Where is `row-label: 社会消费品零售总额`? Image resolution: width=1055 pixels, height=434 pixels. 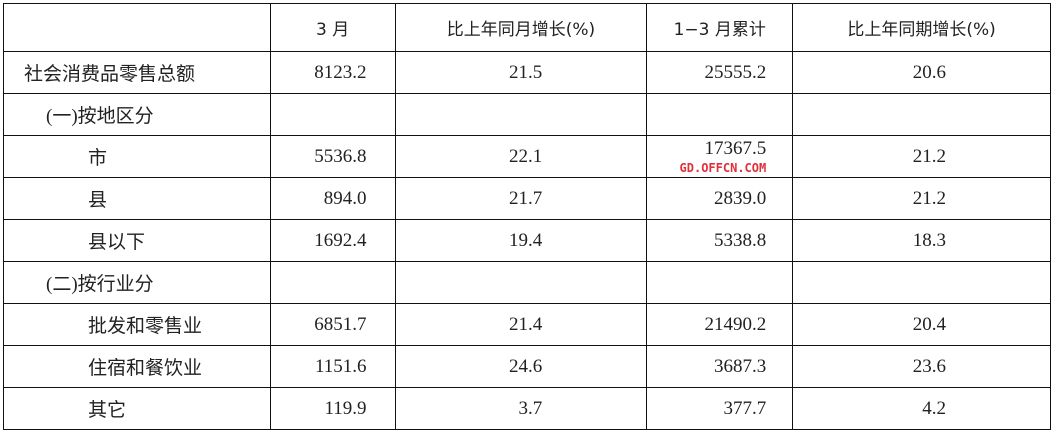 row-label: 社会消费品零售总额 is located at coordinates (137, 72).